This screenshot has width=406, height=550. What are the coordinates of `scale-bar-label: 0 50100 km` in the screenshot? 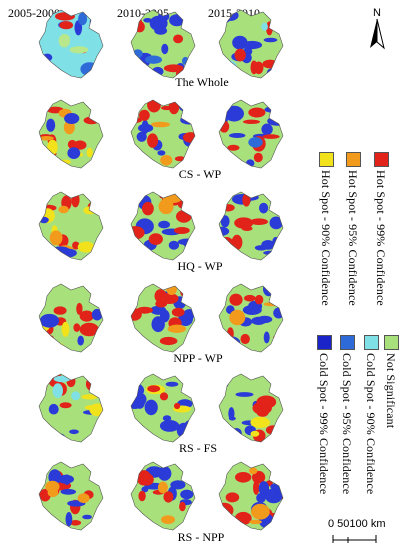 It's located at (357, 524).